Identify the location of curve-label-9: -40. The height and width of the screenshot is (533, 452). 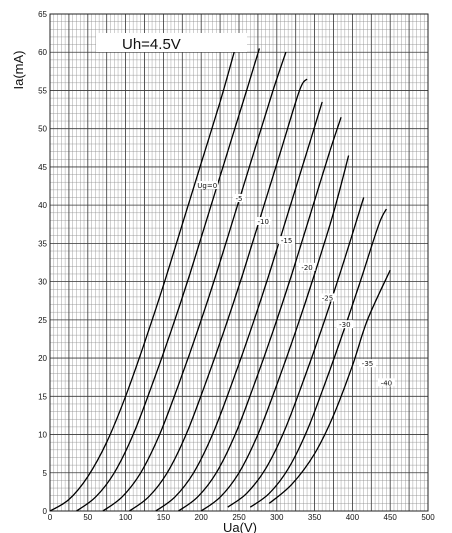
(386, 383).